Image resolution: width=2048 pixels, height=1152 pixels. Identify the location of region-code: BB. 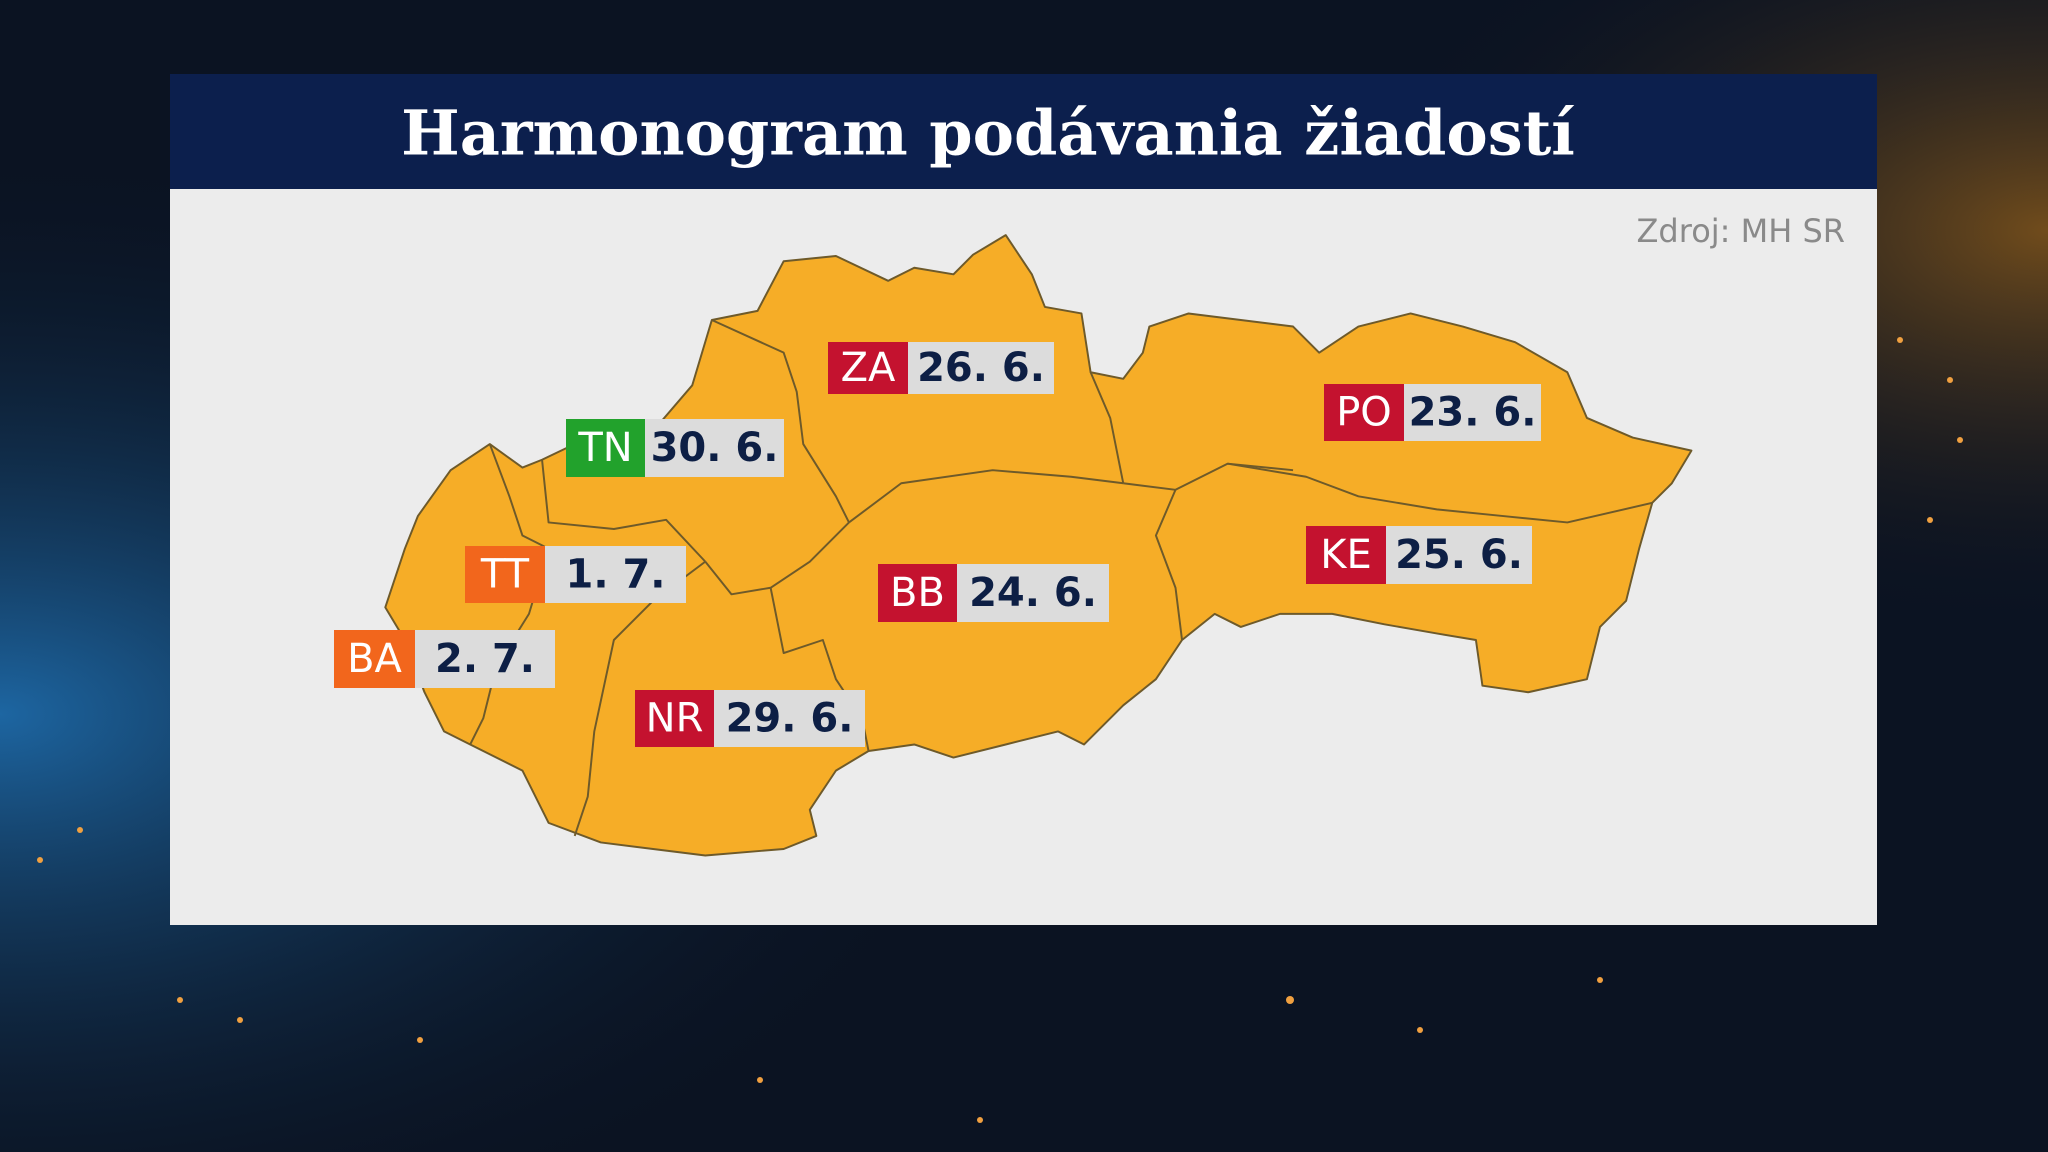
(917, 593).